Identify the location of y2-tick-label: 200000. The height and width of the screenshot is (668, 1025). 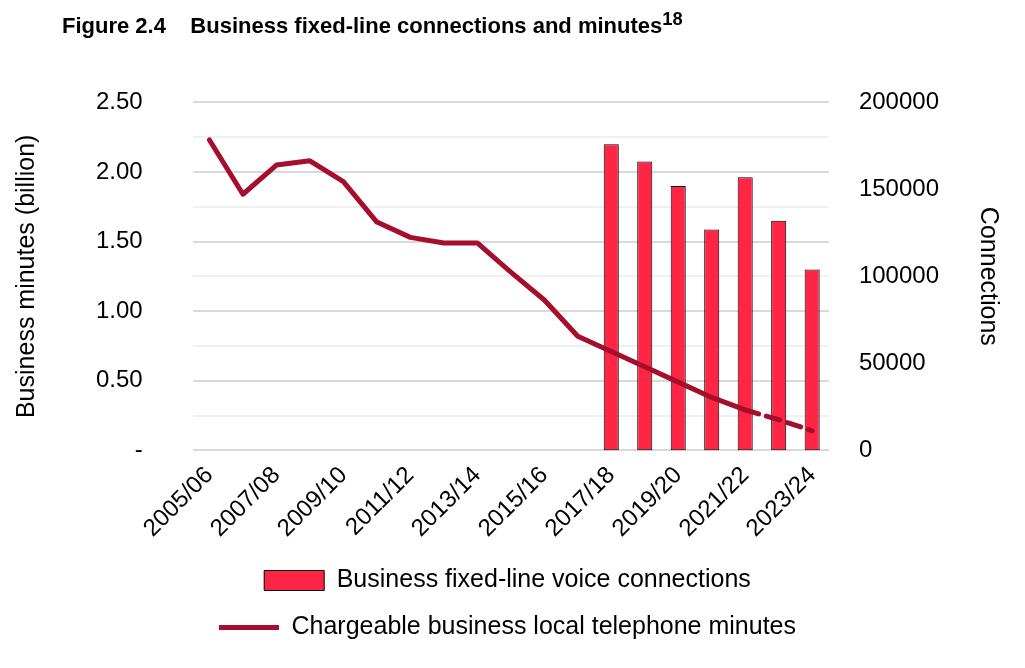
(899, 101).